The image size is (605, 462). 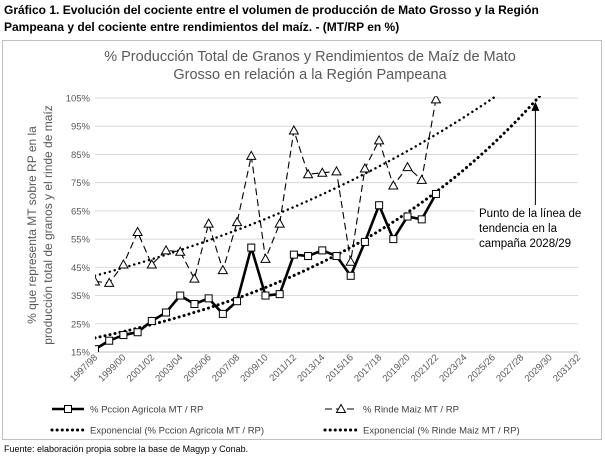 I want to click on y-tick-label: 15%, so click(x=81, y=353).